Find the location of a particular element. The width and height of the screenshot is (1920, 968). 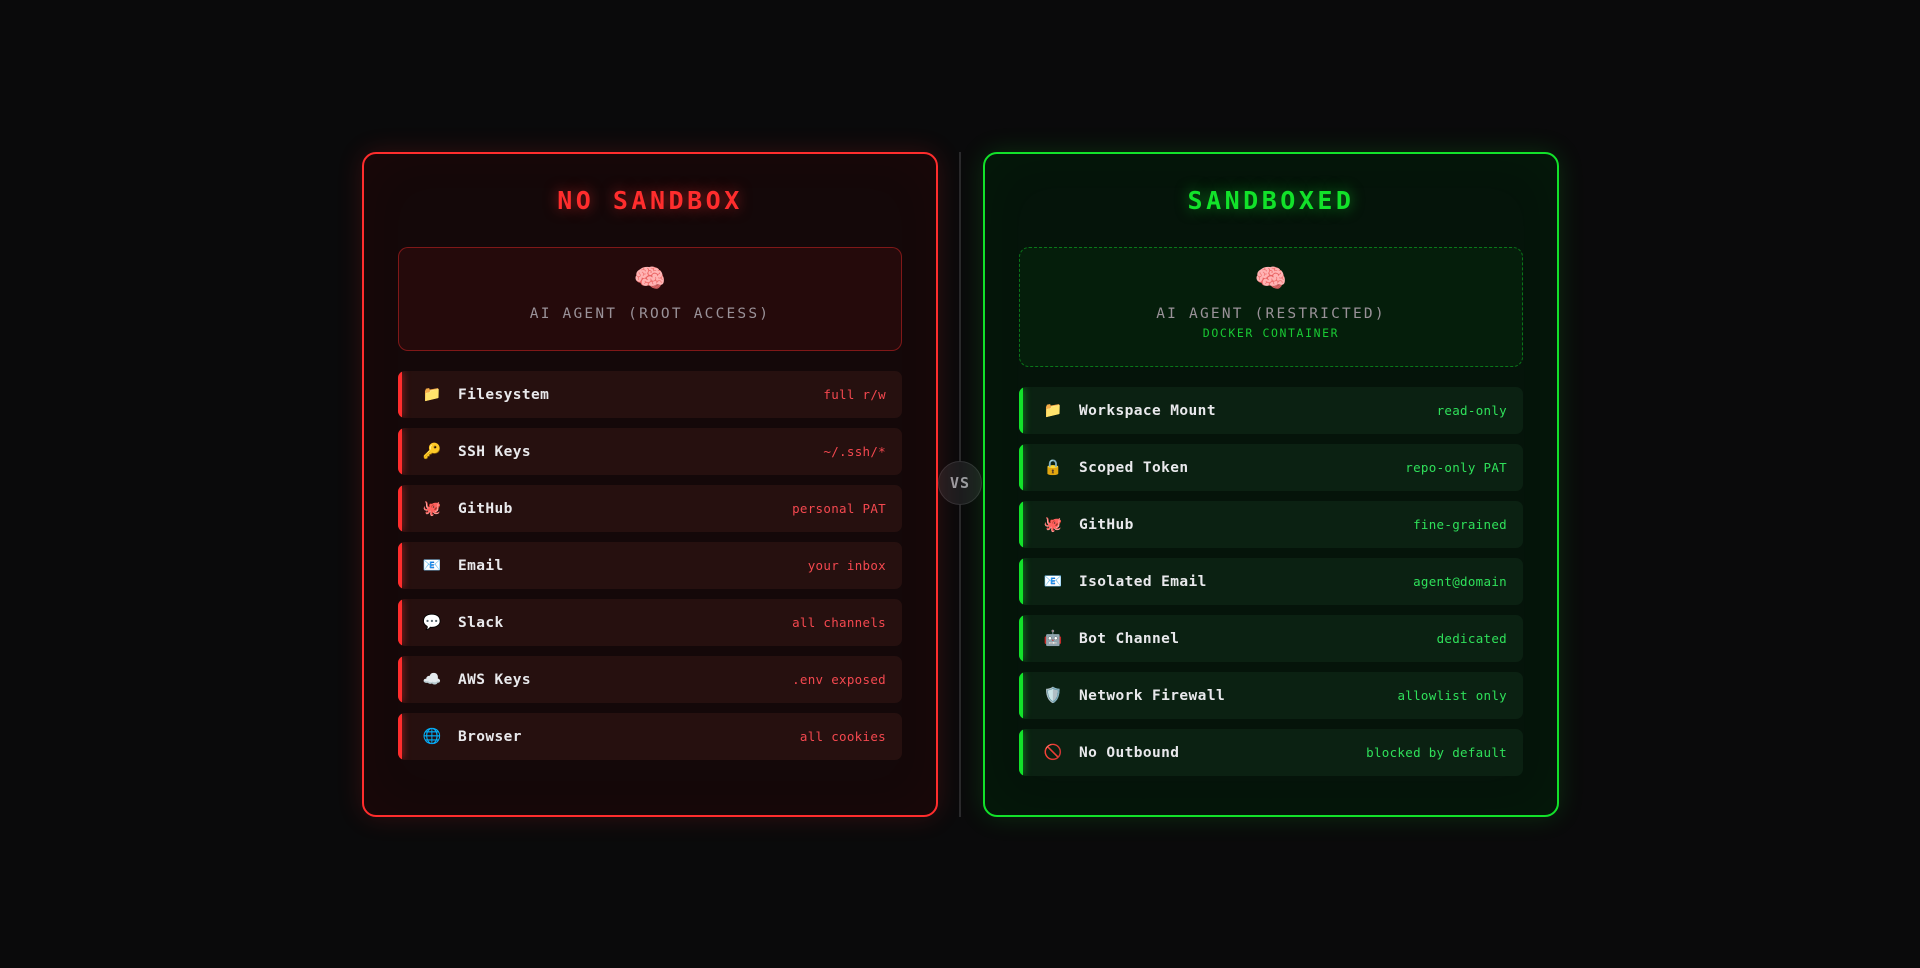

list-item: 📧 Isolated Email agent@domain is located at coordinates (1271, 581).